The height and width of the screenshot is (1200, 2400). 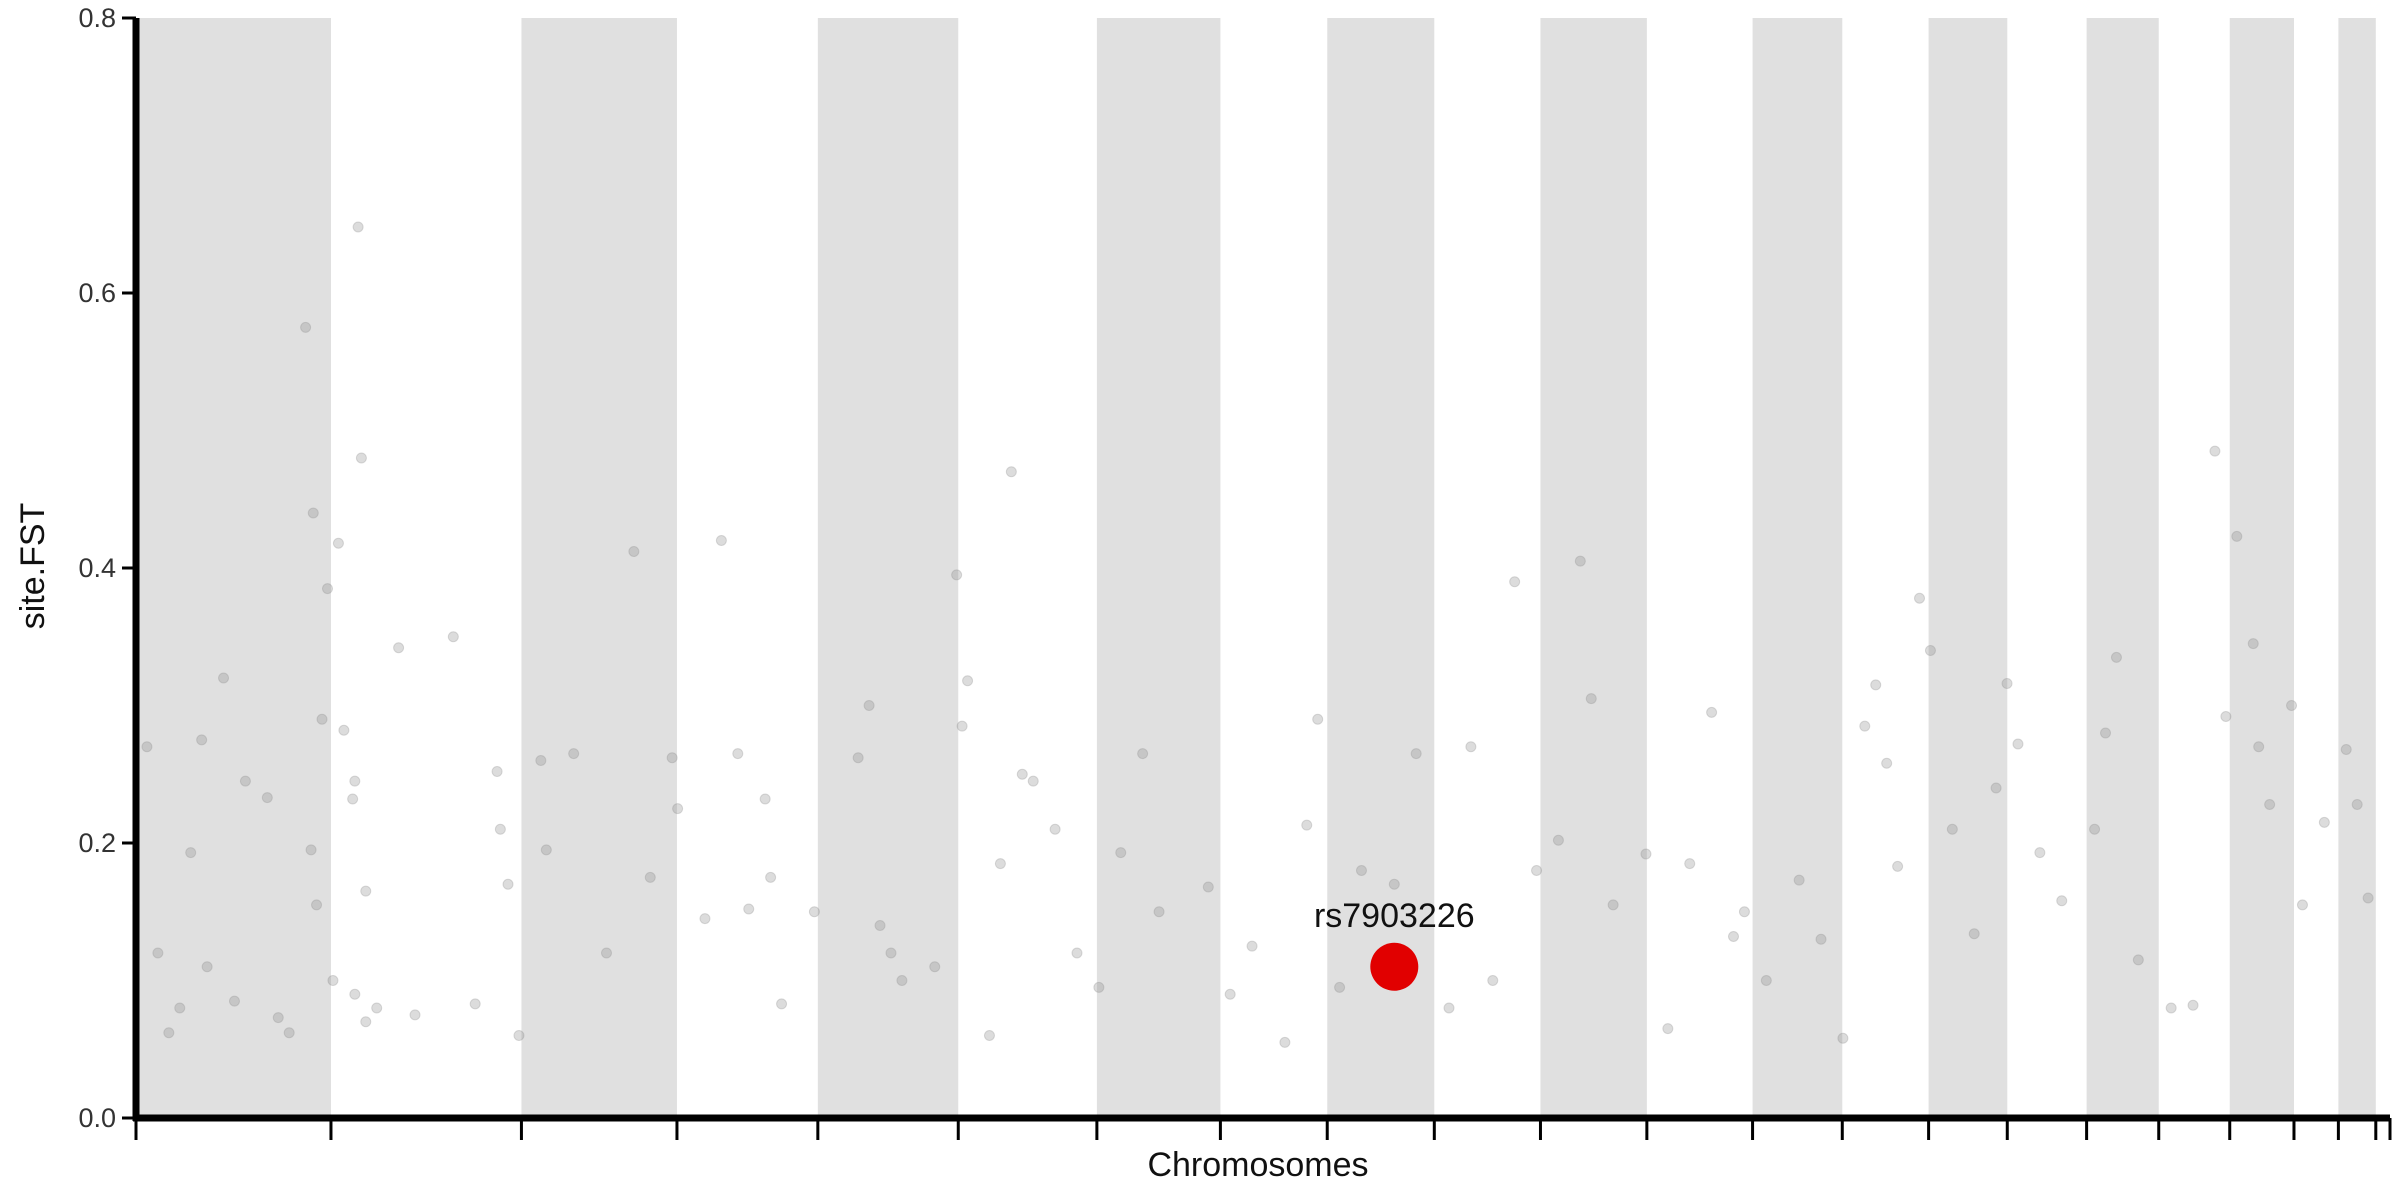 What do you see at coordinates (33, 566) in the screenshot?
I see `y-axis-title: site.FST` at bounding box center [33, 566].